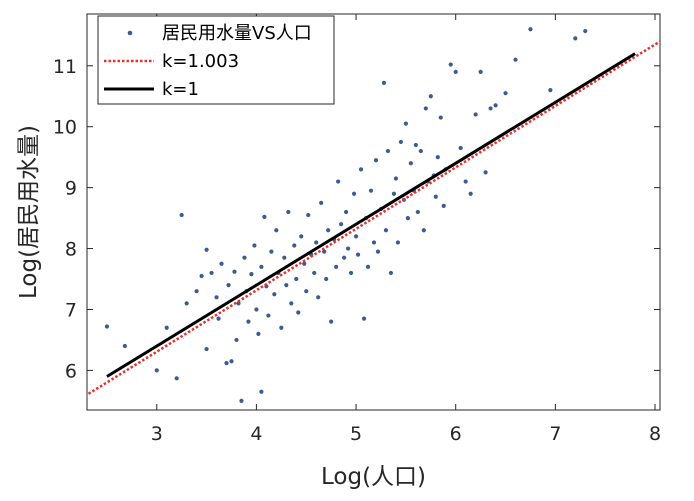 The width and height of the screenshot is (694, 501). I want to click on x-axis-title: Log(人口), so click(373, 477).